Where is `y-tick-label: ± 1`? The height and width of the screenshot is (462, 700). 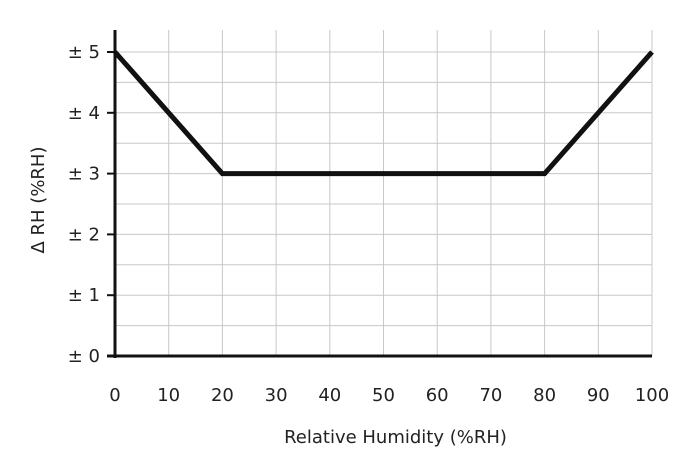
y-tick-label: ± 1 is located at coordinates (84, 295).